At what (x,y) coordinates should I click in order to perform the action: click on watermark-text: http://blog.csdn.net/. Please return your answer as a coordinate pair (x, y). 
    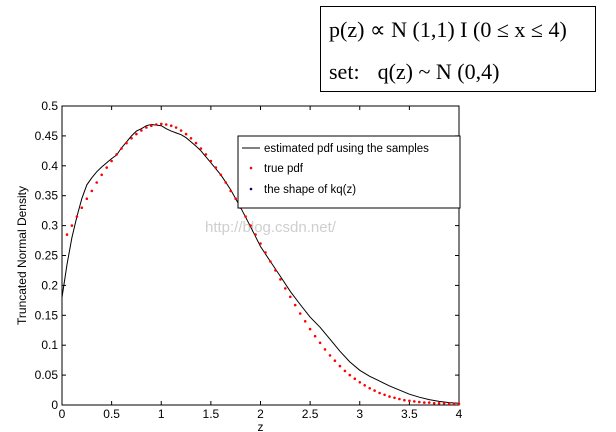
    Looking at the image, I should click on (271, 227).